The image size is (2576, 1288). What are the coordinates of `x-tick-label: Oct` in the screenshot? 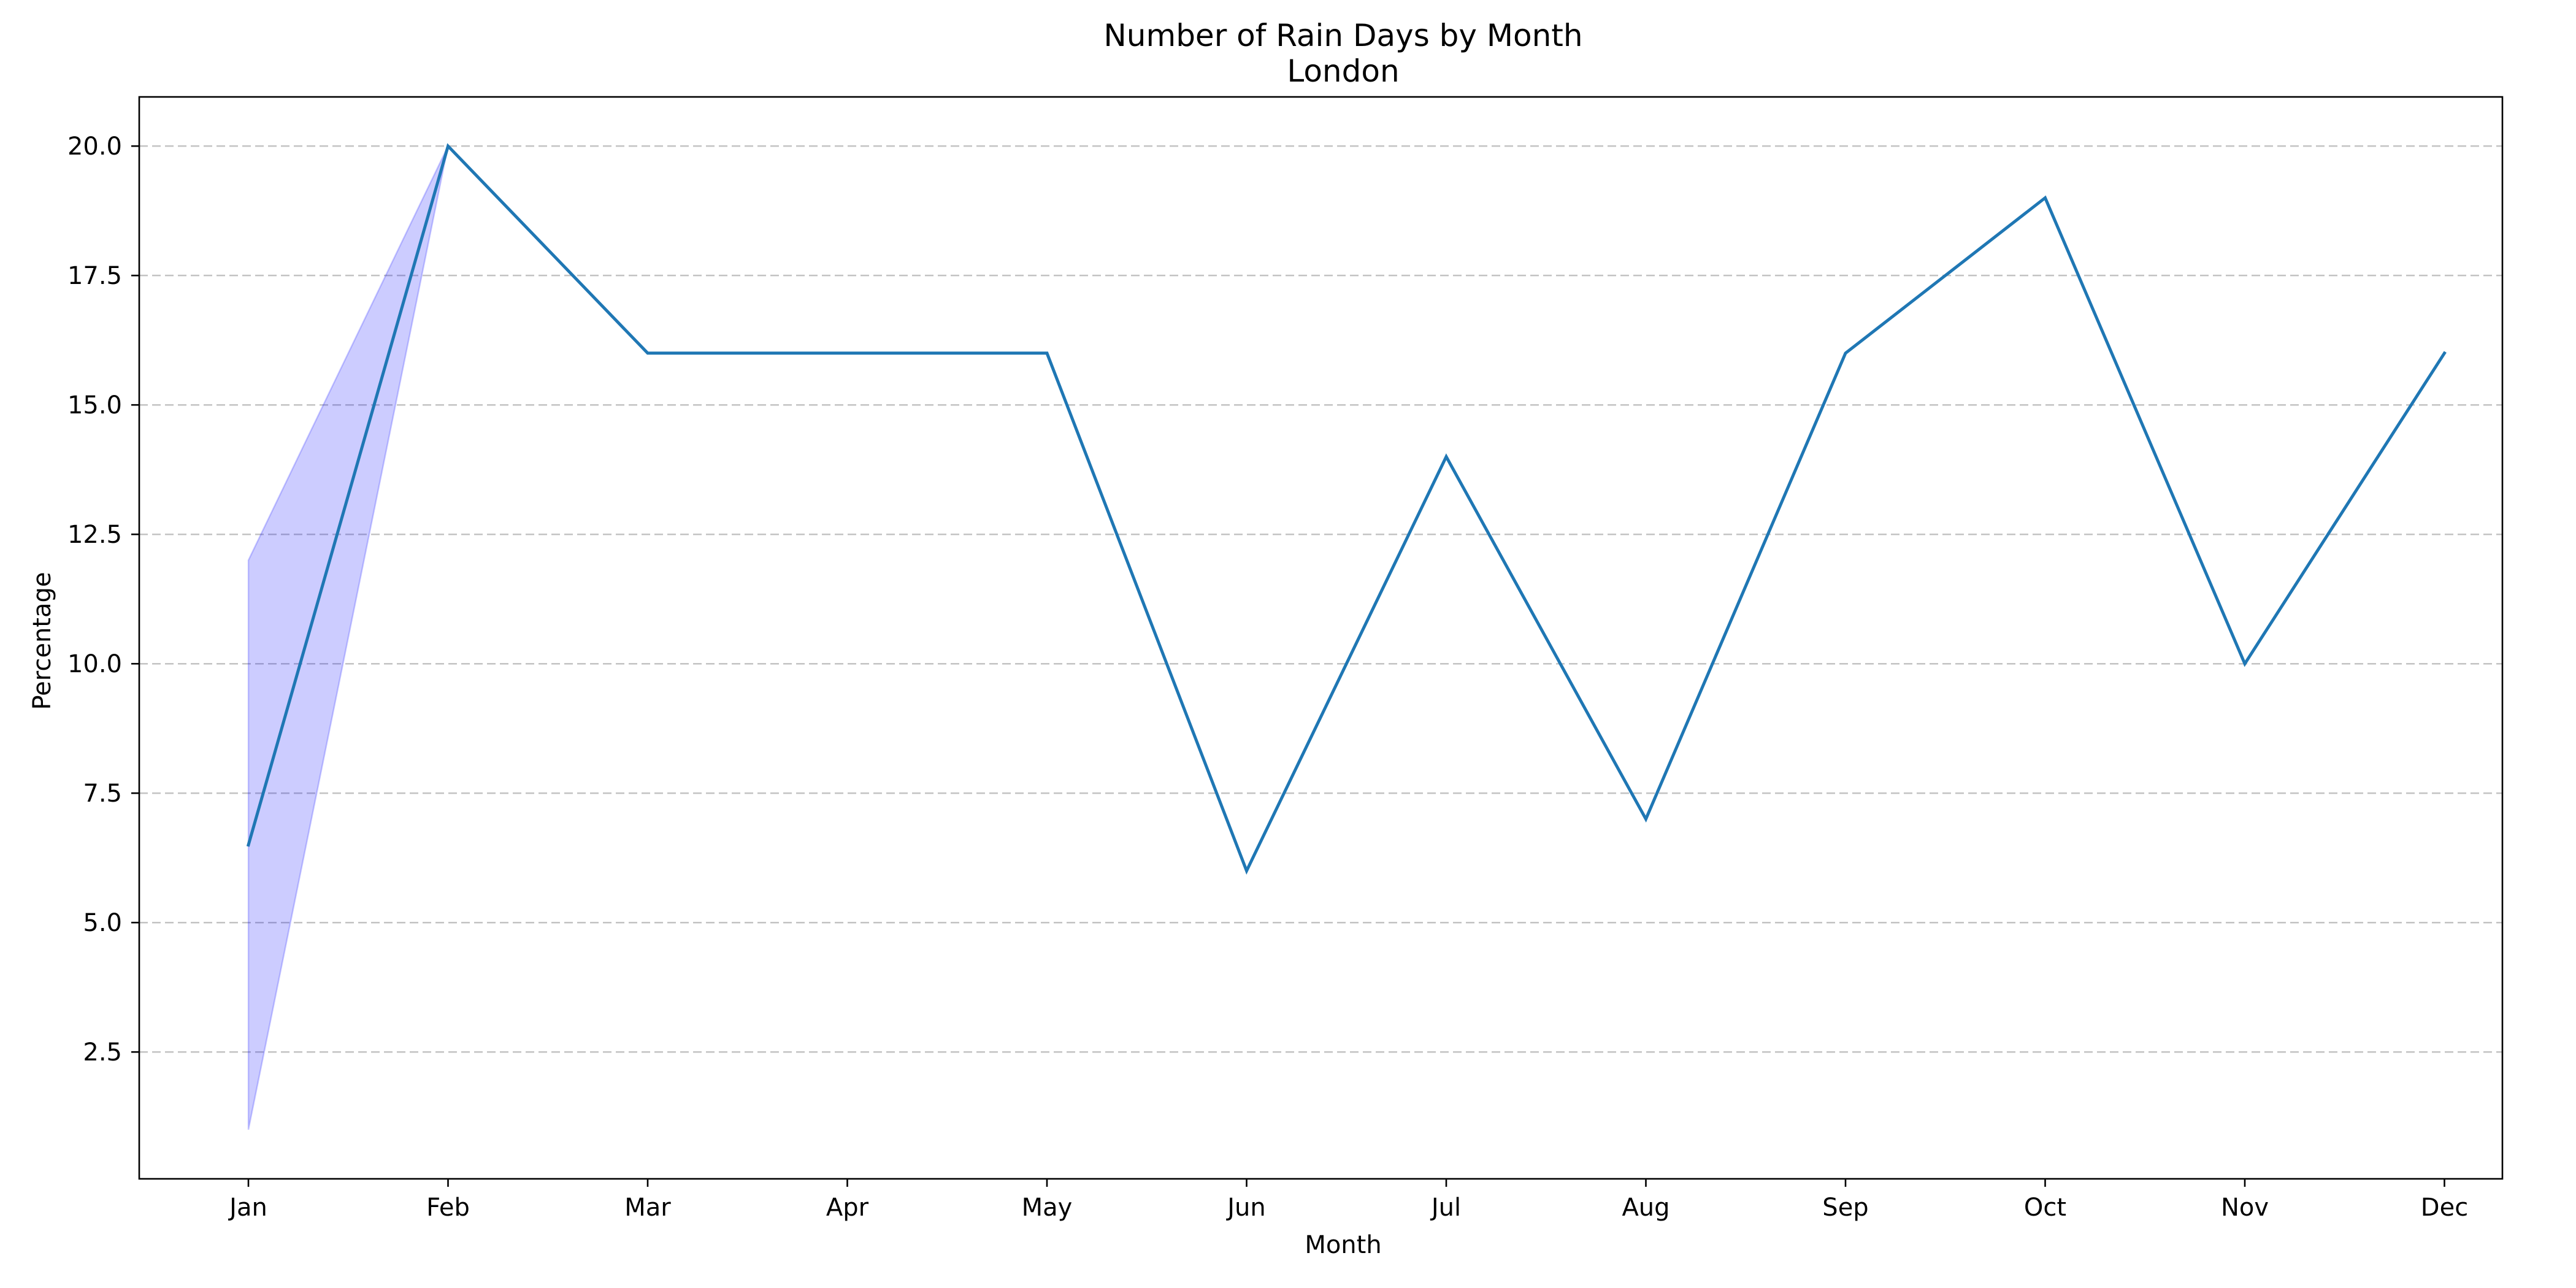 It's located at (2045, 1208).